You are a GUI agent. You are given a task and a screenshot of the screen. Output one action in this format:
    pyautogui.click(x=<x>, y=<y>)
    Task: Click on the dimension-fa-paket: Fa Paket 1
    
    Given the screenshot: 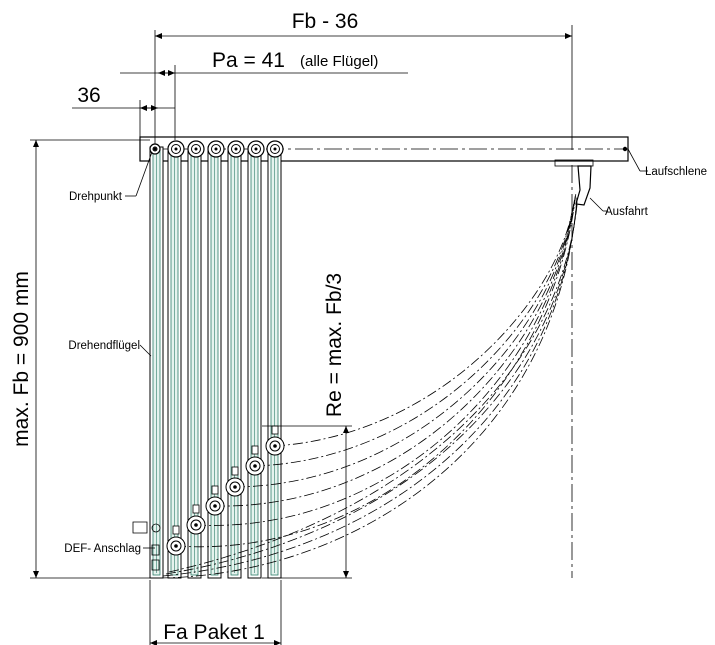 What is the action you would take?
    pyautogui.click(x=215, y=612)
    